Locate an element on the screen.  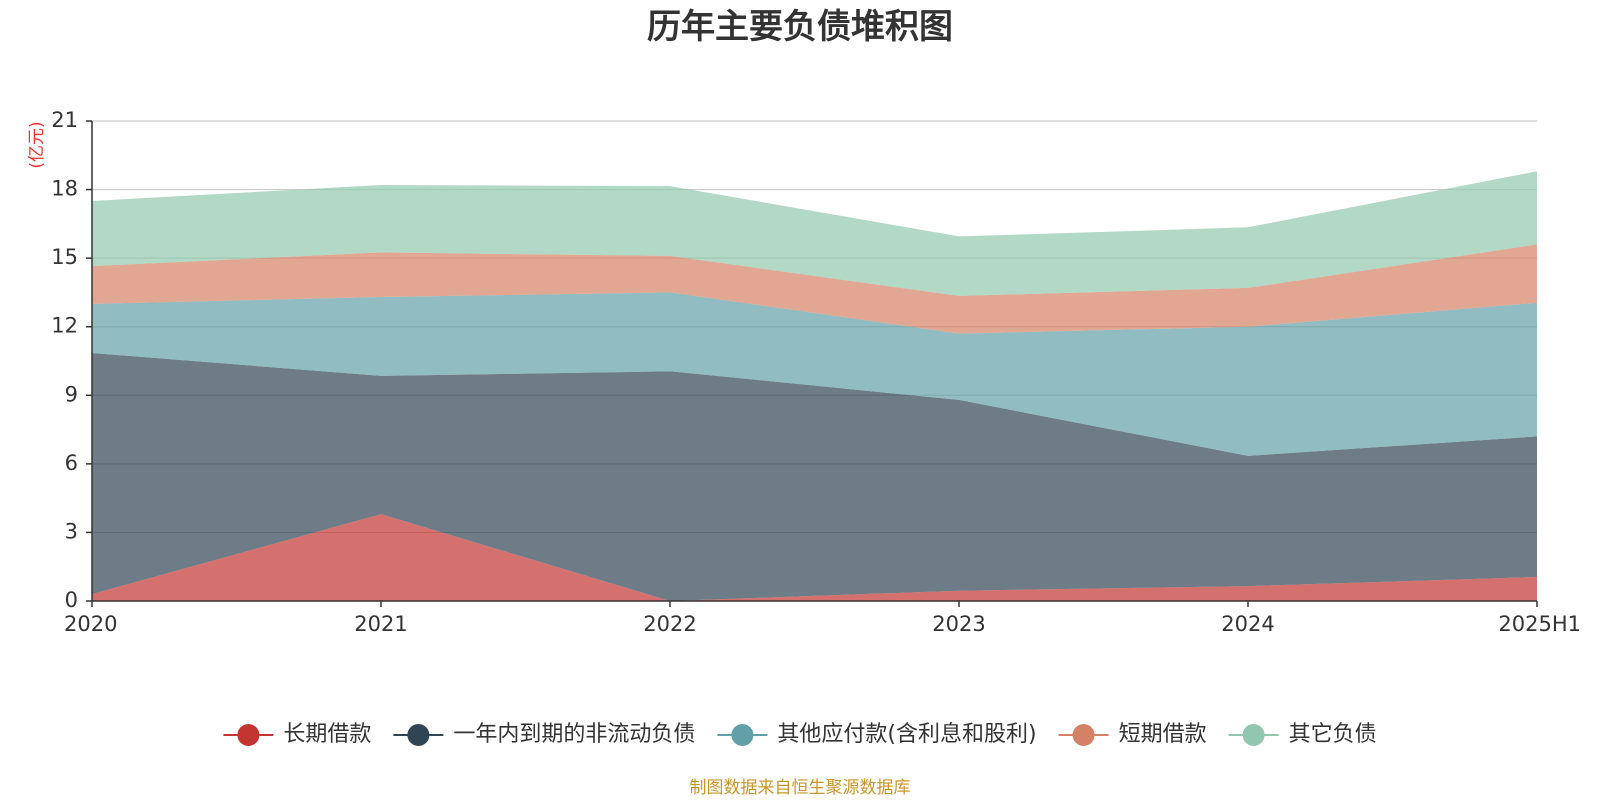
y-tick-label: 18 is located at coordinates (64, 189).